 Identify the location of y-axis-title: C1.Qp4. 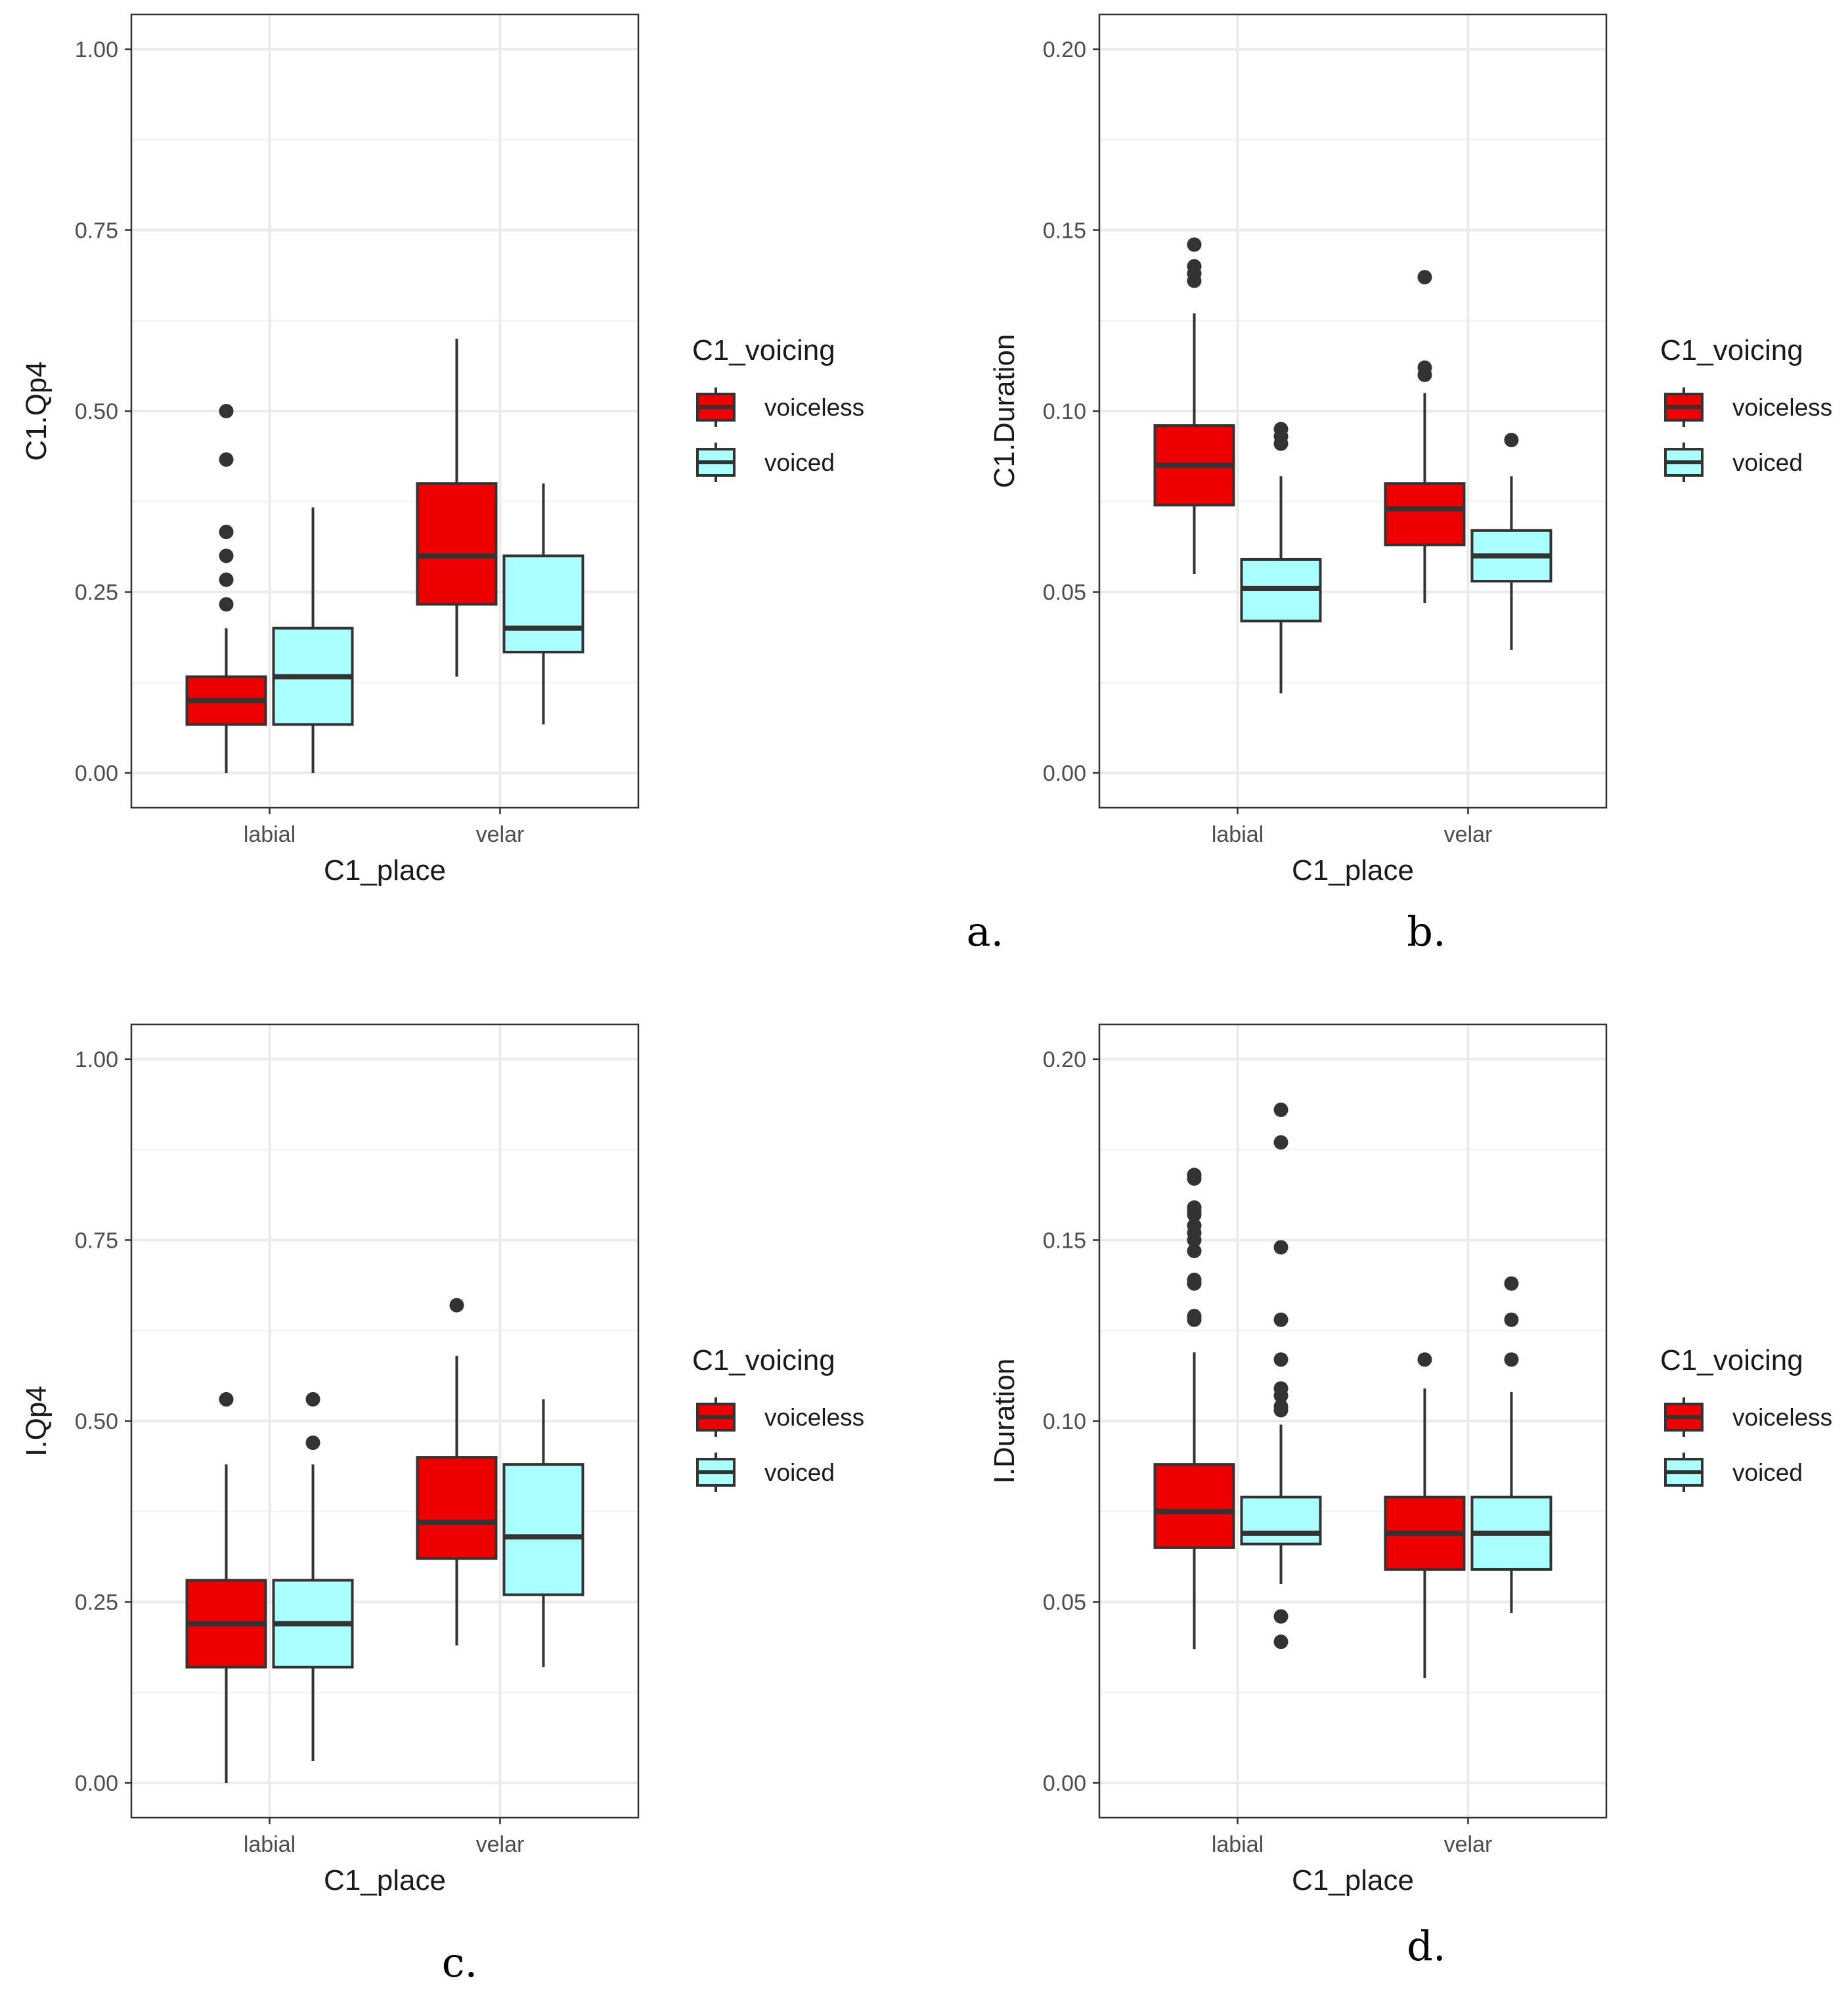
(36, 411).